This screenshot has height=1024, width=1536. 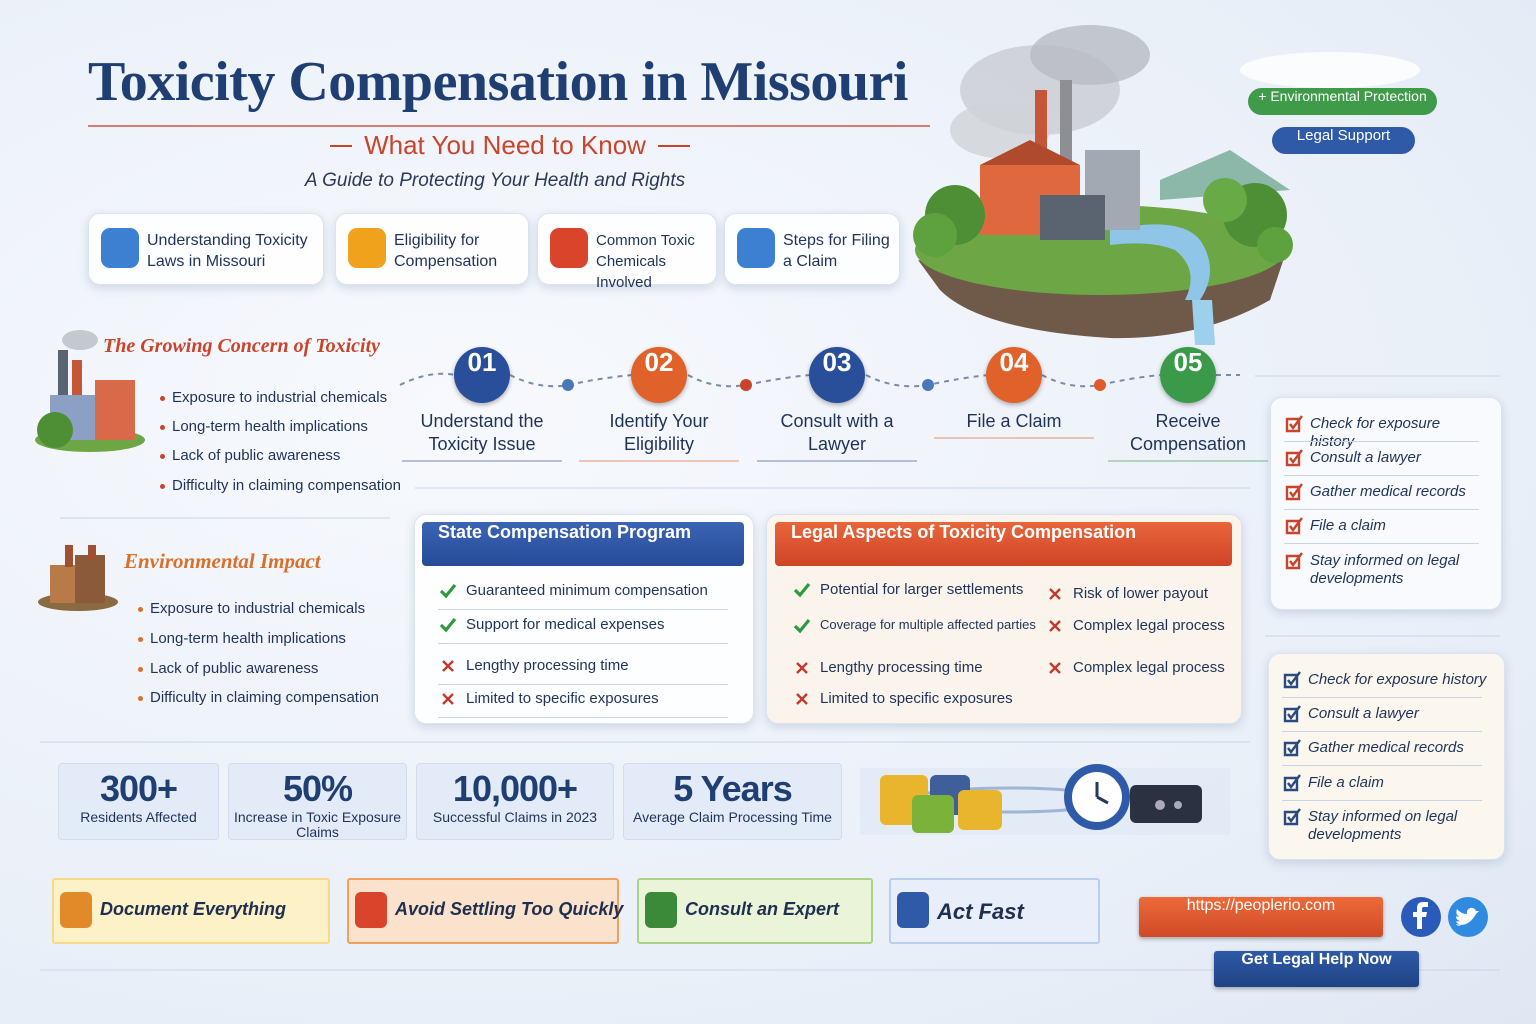 What do you see at coordinates (547, 665) in the screenshot?
I see `program-item: Lengthy processing time` at bounding box center [547, 665].